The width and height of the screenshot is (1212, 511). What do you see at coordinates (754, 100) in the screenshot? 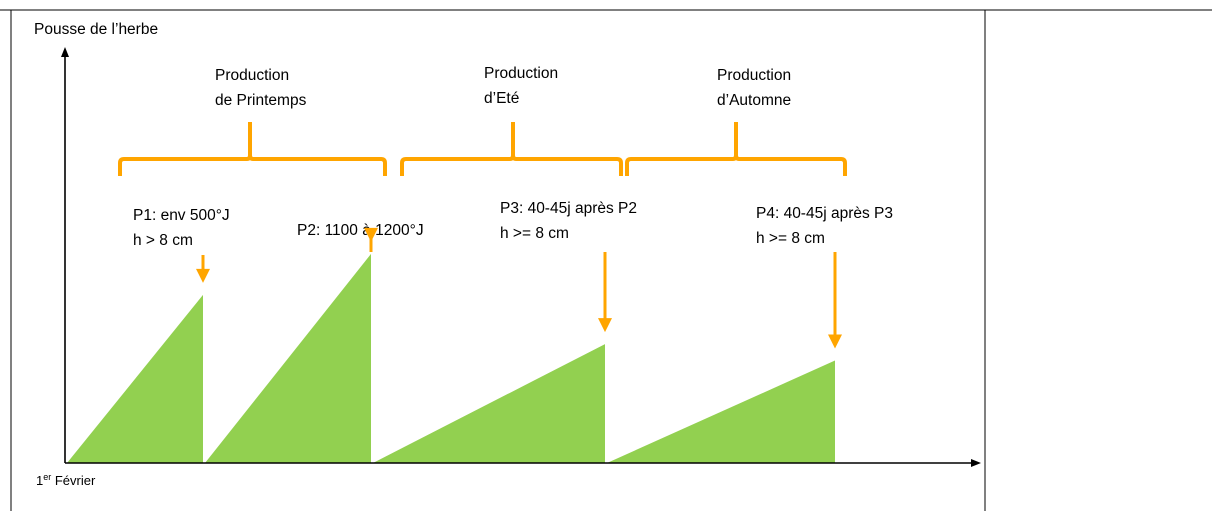
I see `period-label-autumn-line2: d’Automne` at bounding box center [754, 100].